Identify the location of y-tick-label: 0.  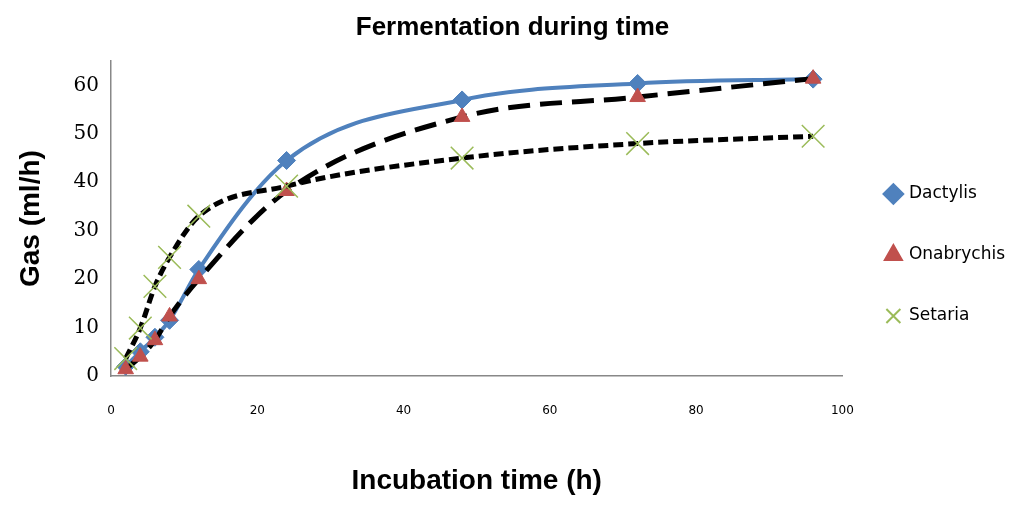
(93, 374).